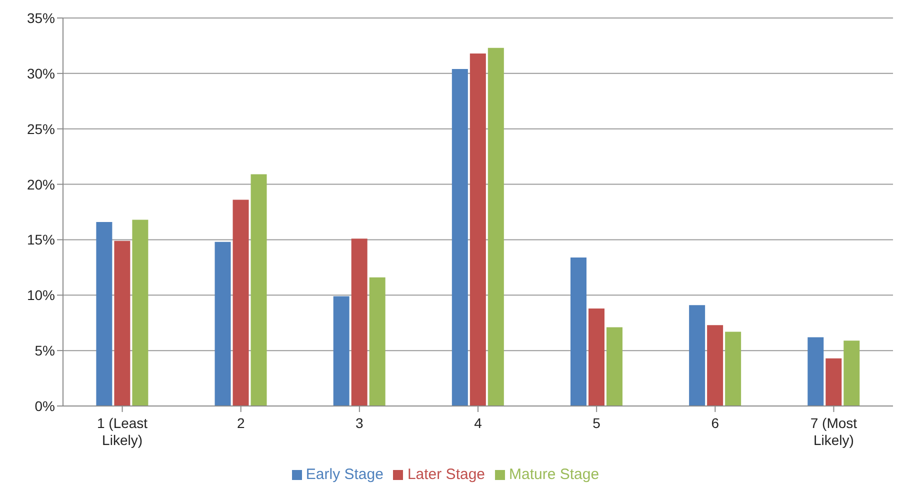 This screenshot has height=498, width=911. What do you see at coordinates (345, 474) in the screenshot?
I see `legend-label: Early Stage` at bounding box center [345, 474].